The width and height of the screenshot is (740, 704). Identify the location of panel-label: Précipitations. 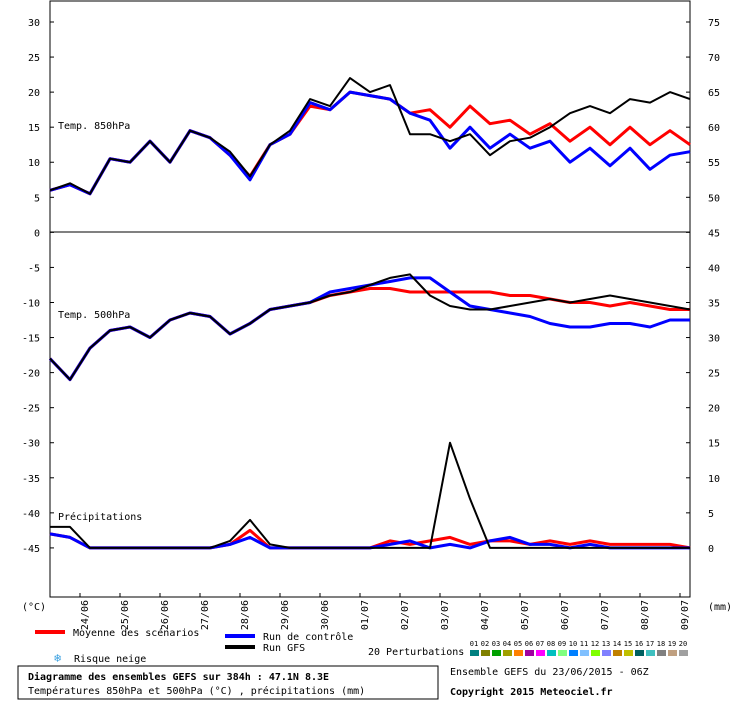
(100, 517).